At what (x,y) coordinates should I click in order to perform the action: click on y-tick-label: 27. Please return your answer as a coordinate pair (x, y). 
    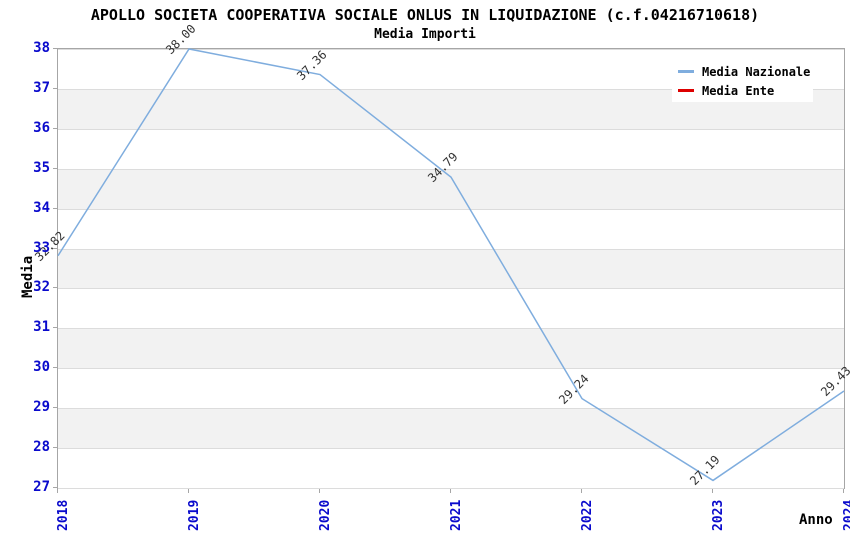
    Looking at the image, I should click on (41, 487).